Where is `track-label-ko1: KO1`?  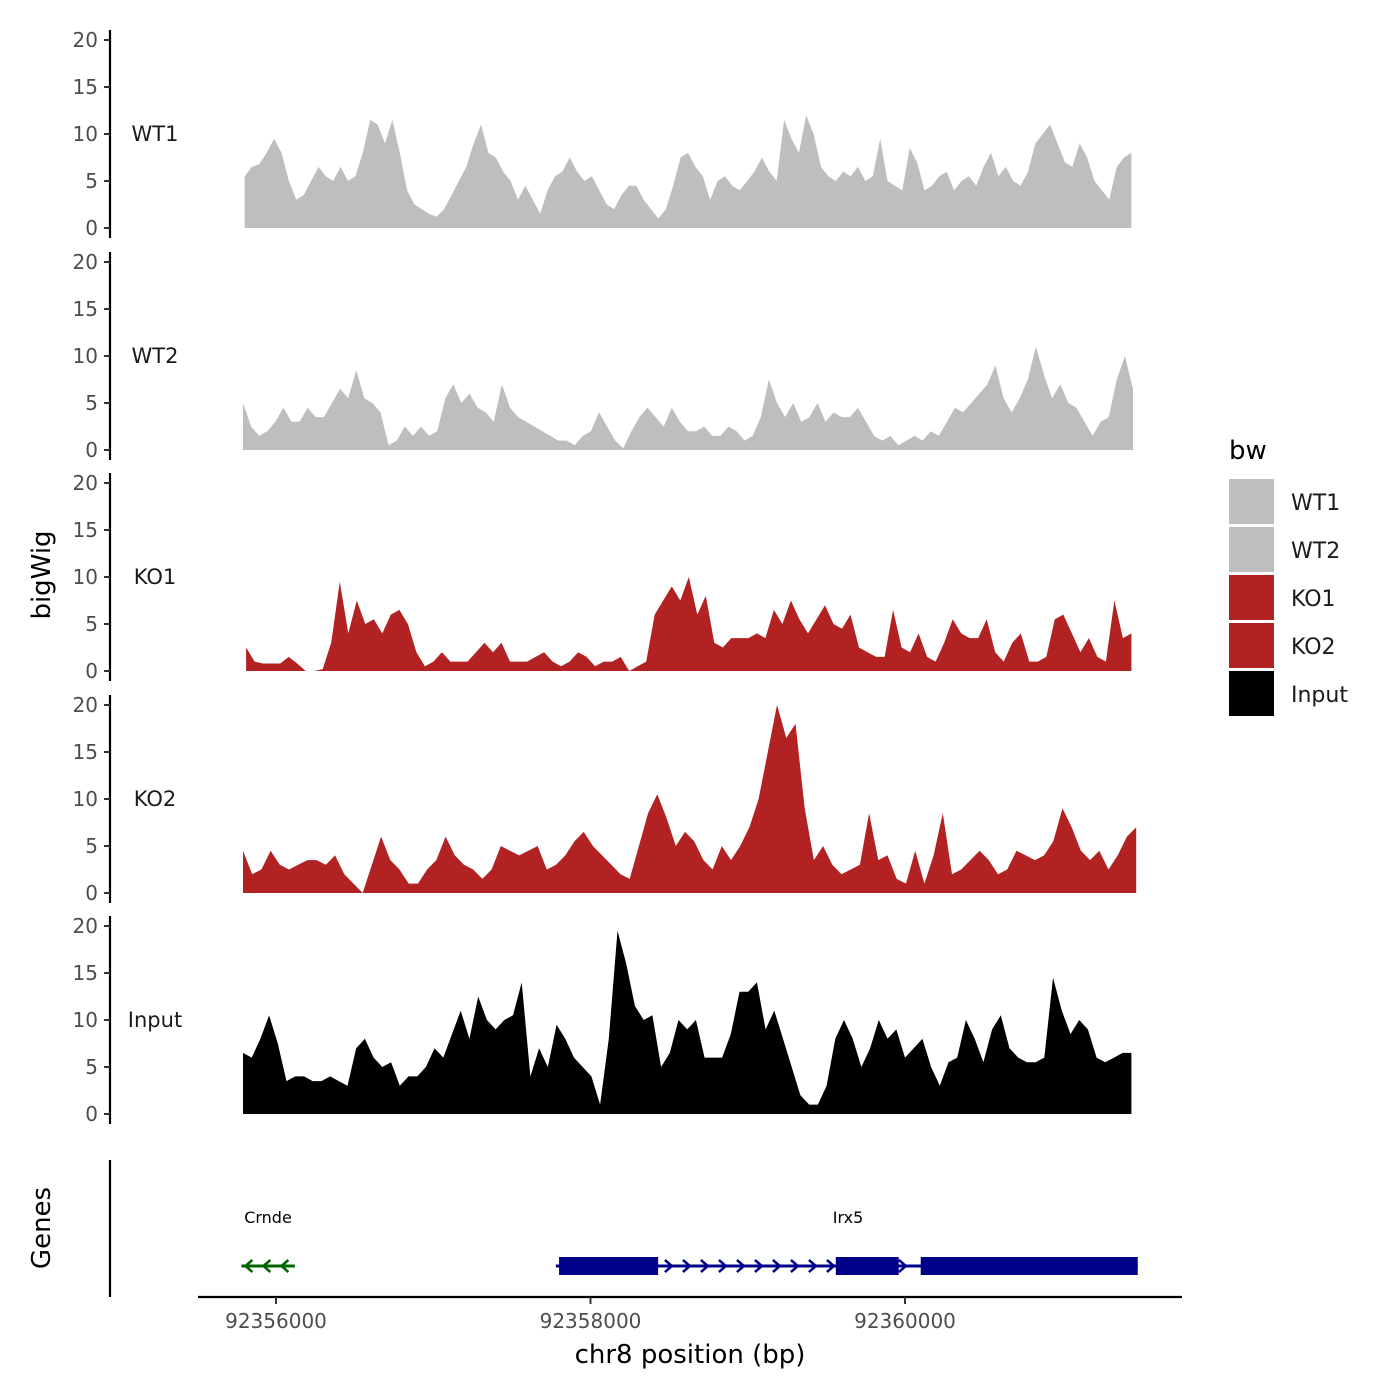 track-label-ko1: KO1 is located at coordinates (155, 577).